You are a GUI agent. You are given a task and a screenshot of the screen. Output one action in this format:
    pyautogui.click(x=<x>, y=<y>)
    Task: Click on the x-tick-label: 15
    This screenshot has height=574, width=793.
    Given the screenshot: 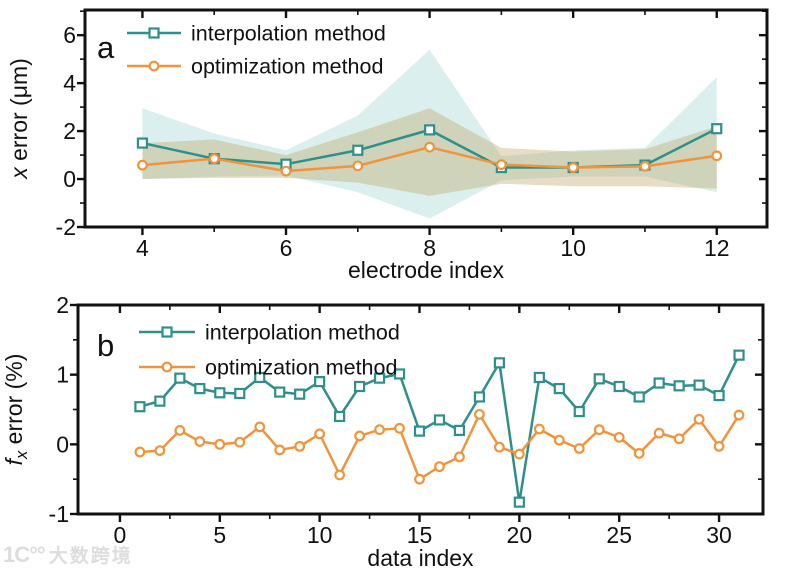 What is the action you would take?
    pyautogui.click(x=420, y=535)
    